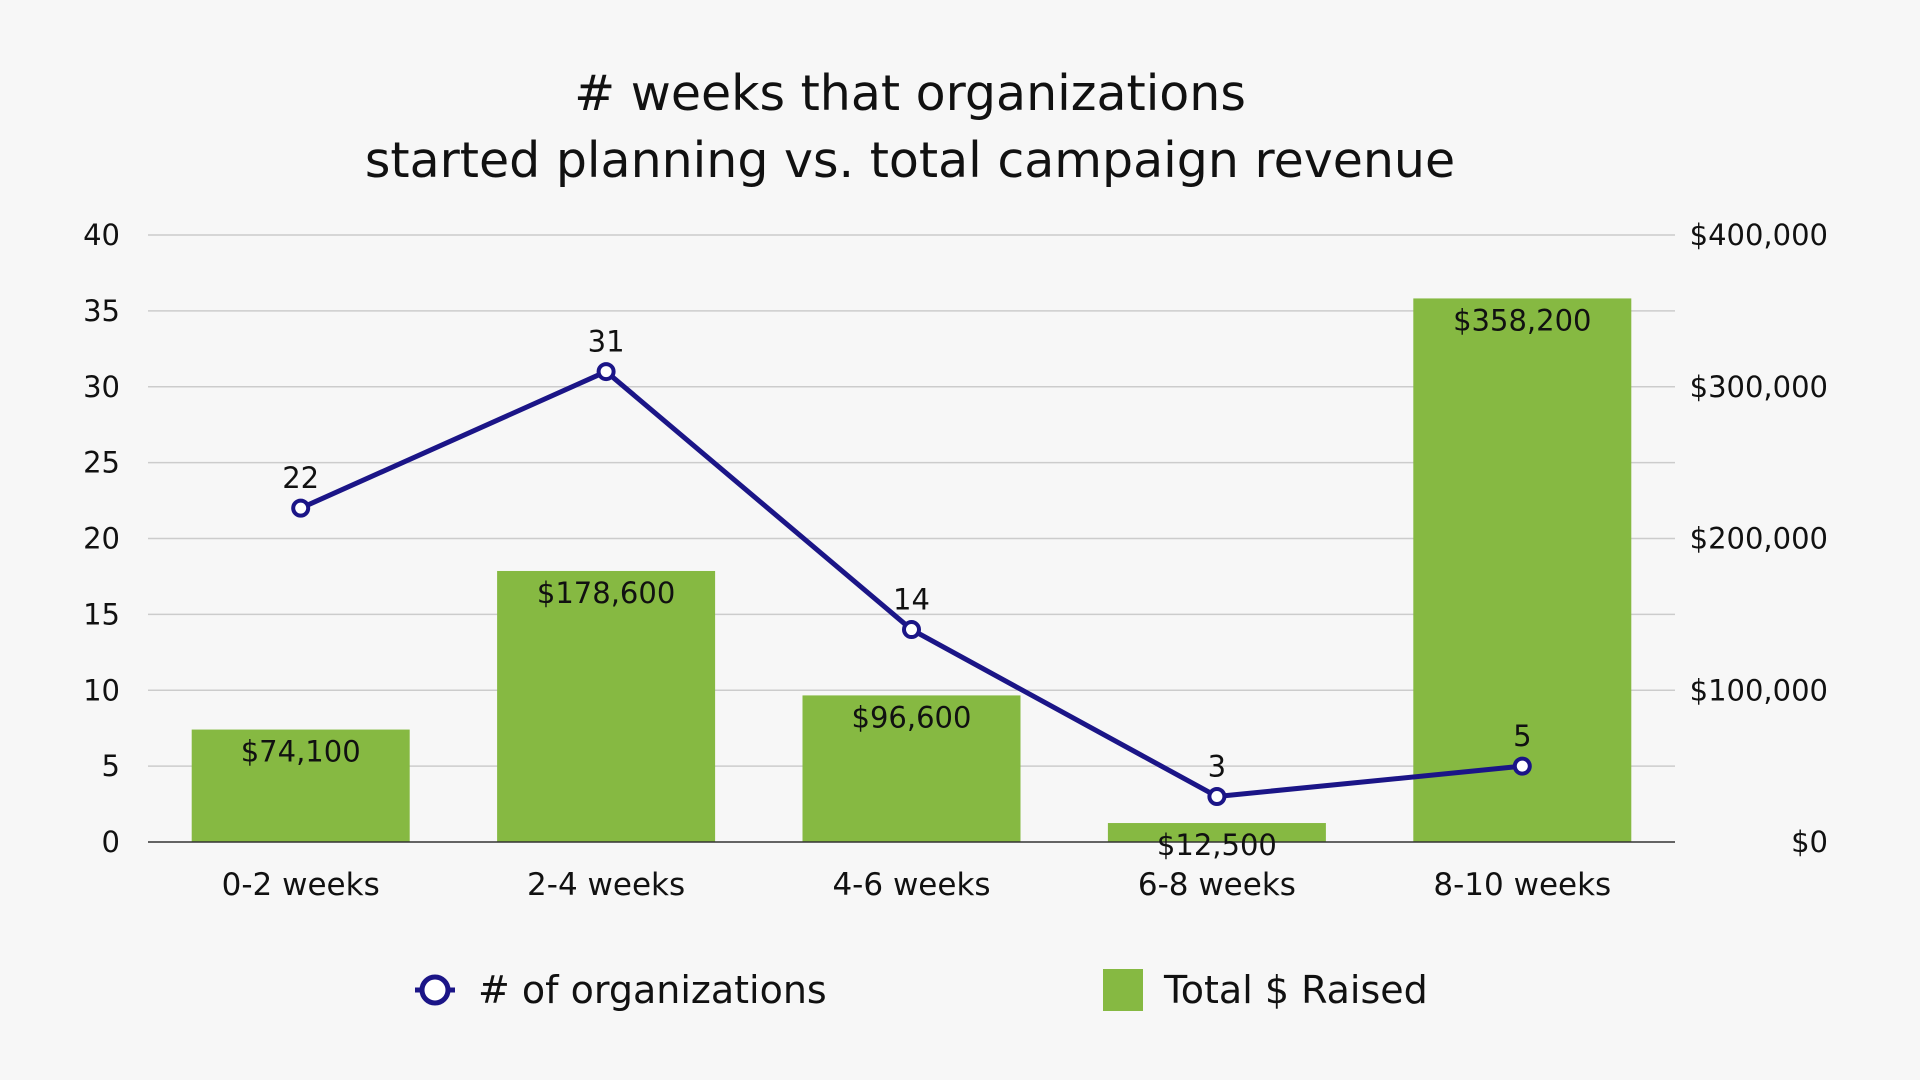 The width and height of the screenshot is (1920, 1080). Describe the element at coordinates (911, 600) in the screenshot. I see `line-data-label: 14` at that location.